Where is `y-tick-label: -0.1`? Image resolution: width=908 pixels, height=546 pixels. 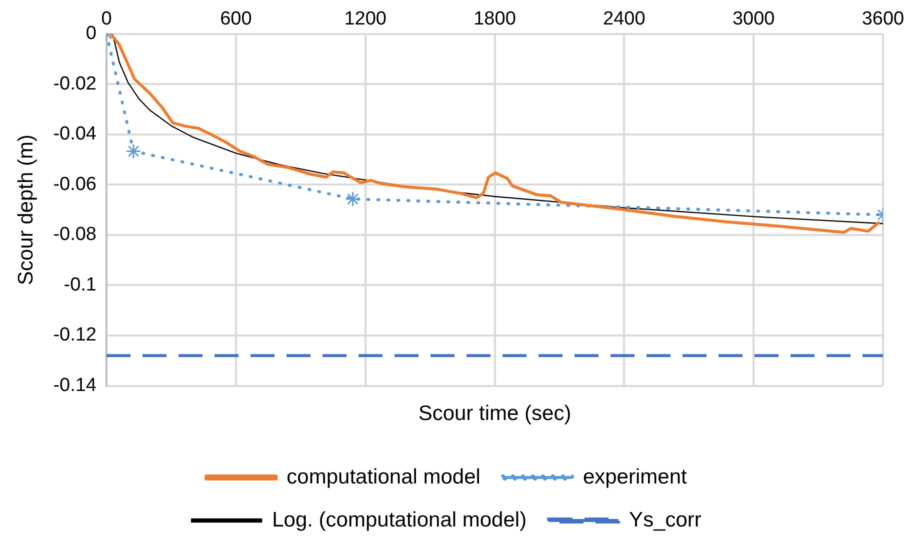 y-tick-label: -0.1 is located at coordinates (80, 285).